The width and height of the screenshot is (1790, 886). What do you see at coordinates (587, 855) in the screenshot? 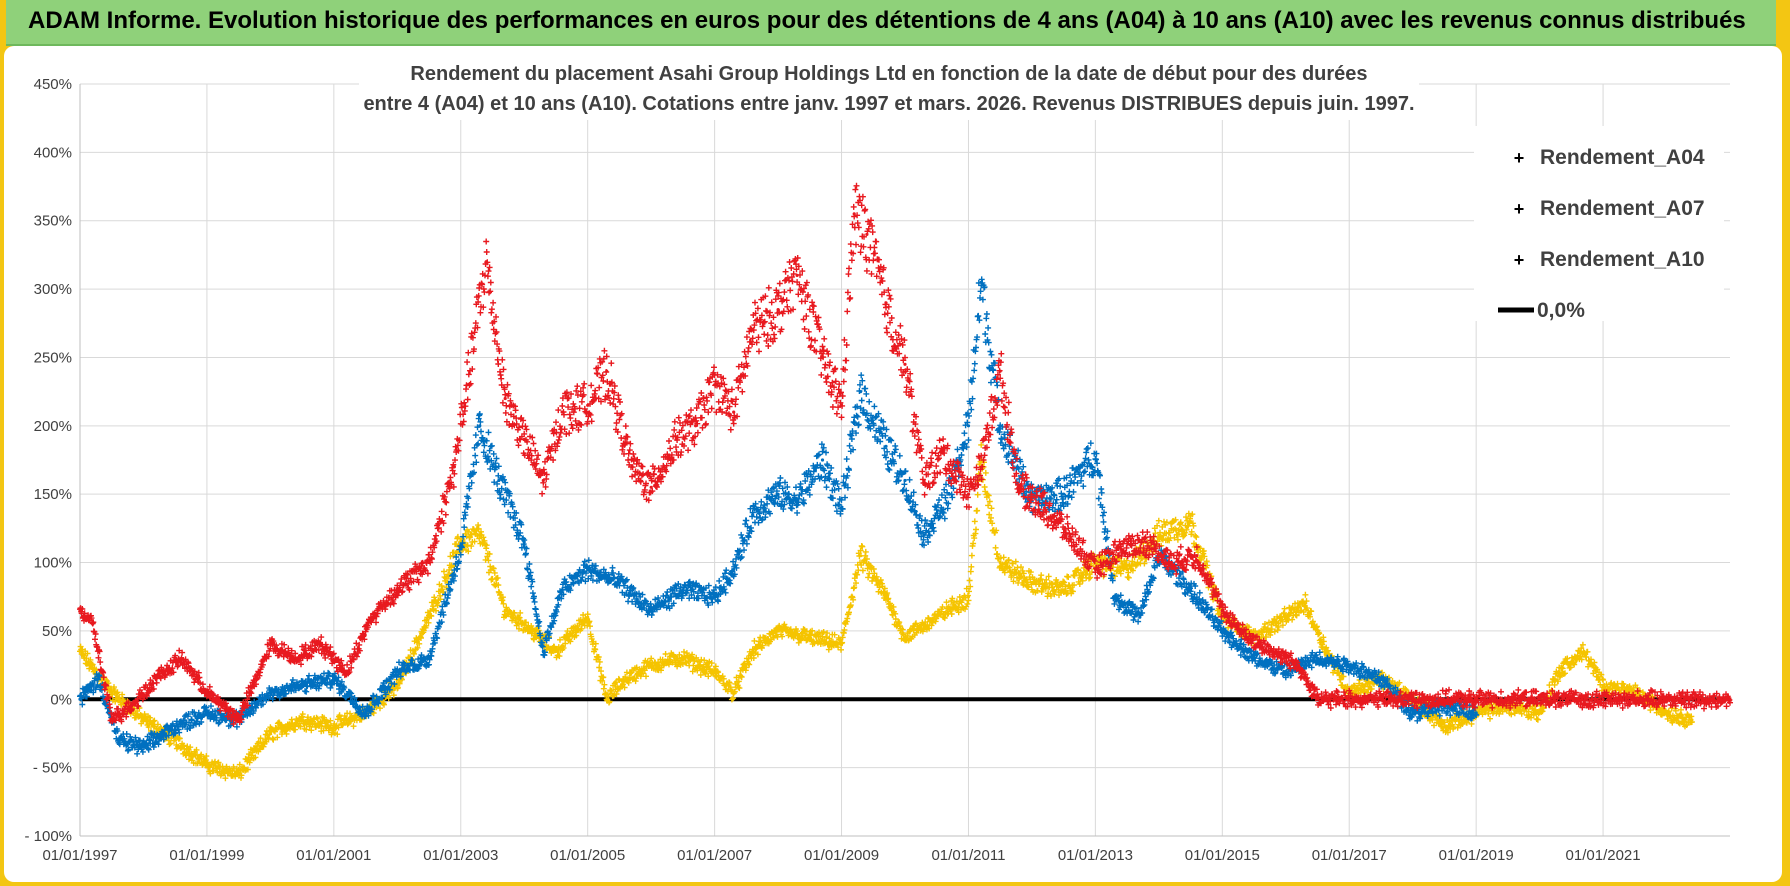
I see `x-tick-label: 01/01/2005` at bounding box center [587, 855].